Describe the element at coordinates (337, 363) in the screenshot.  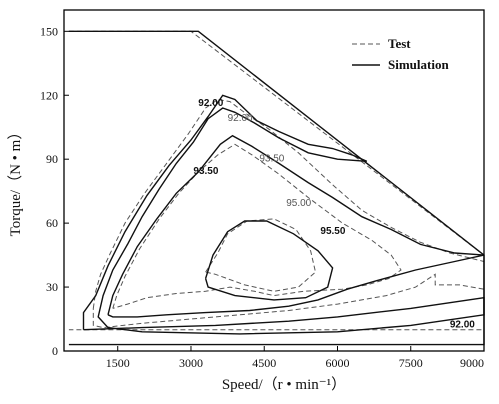
I see `x-tick-label: 6000` at that location.